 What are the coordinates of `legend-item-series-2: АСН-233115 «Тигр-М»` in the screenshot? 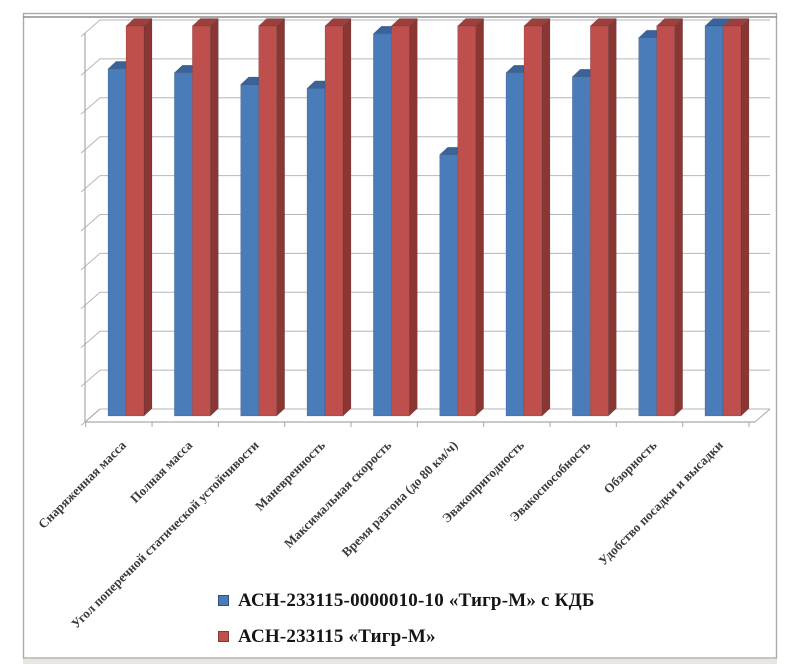 It's located at (406, 636).